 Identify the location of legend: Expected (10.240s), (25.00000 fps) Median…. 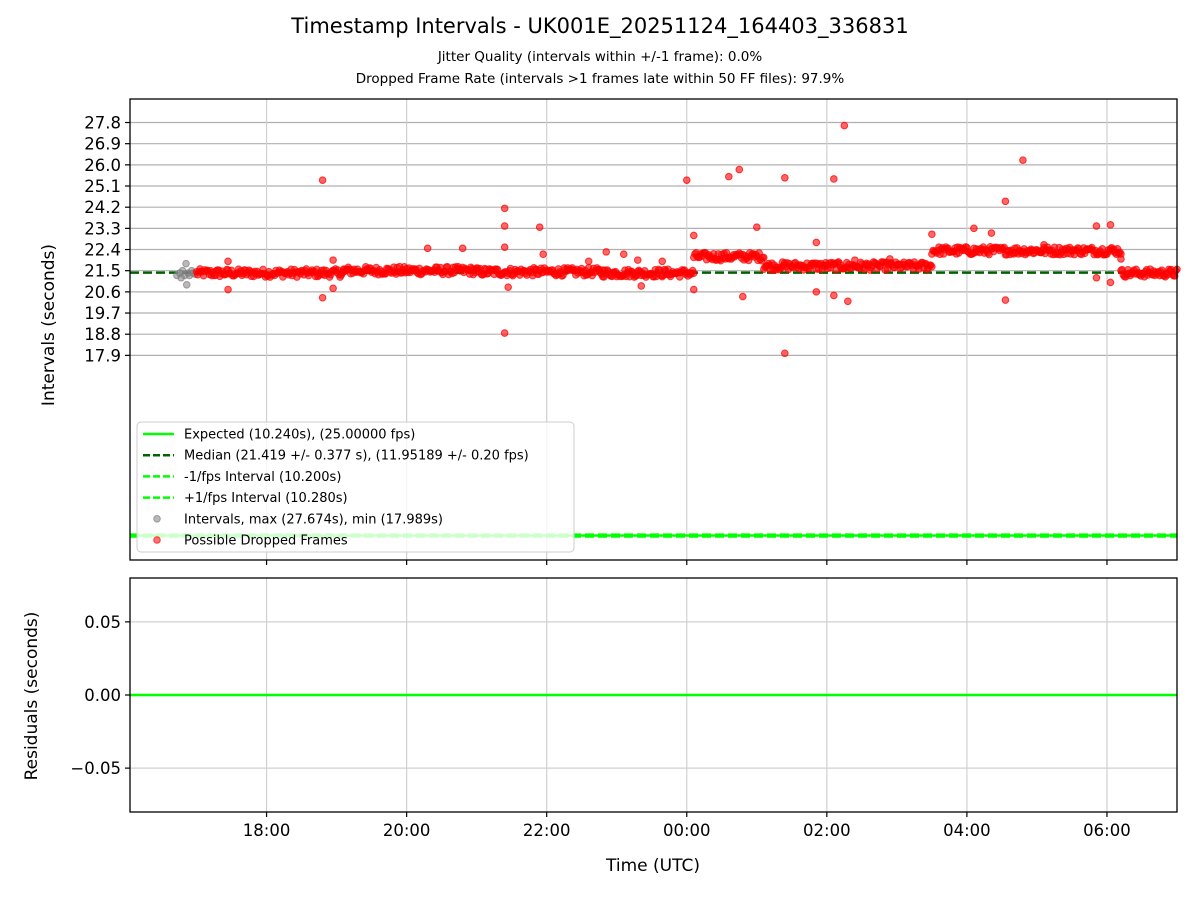
(355, 487).